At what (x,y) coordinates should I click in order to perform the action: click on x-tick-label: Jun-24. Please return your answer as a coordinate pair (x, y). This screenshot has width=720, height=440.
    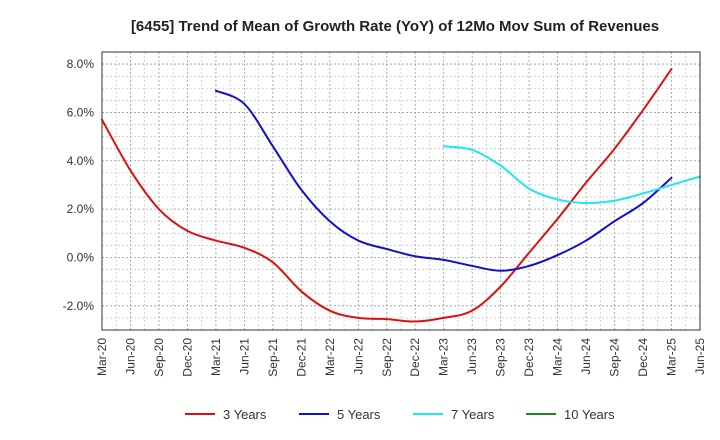
    Looking at the image, I should click on (586, 356).